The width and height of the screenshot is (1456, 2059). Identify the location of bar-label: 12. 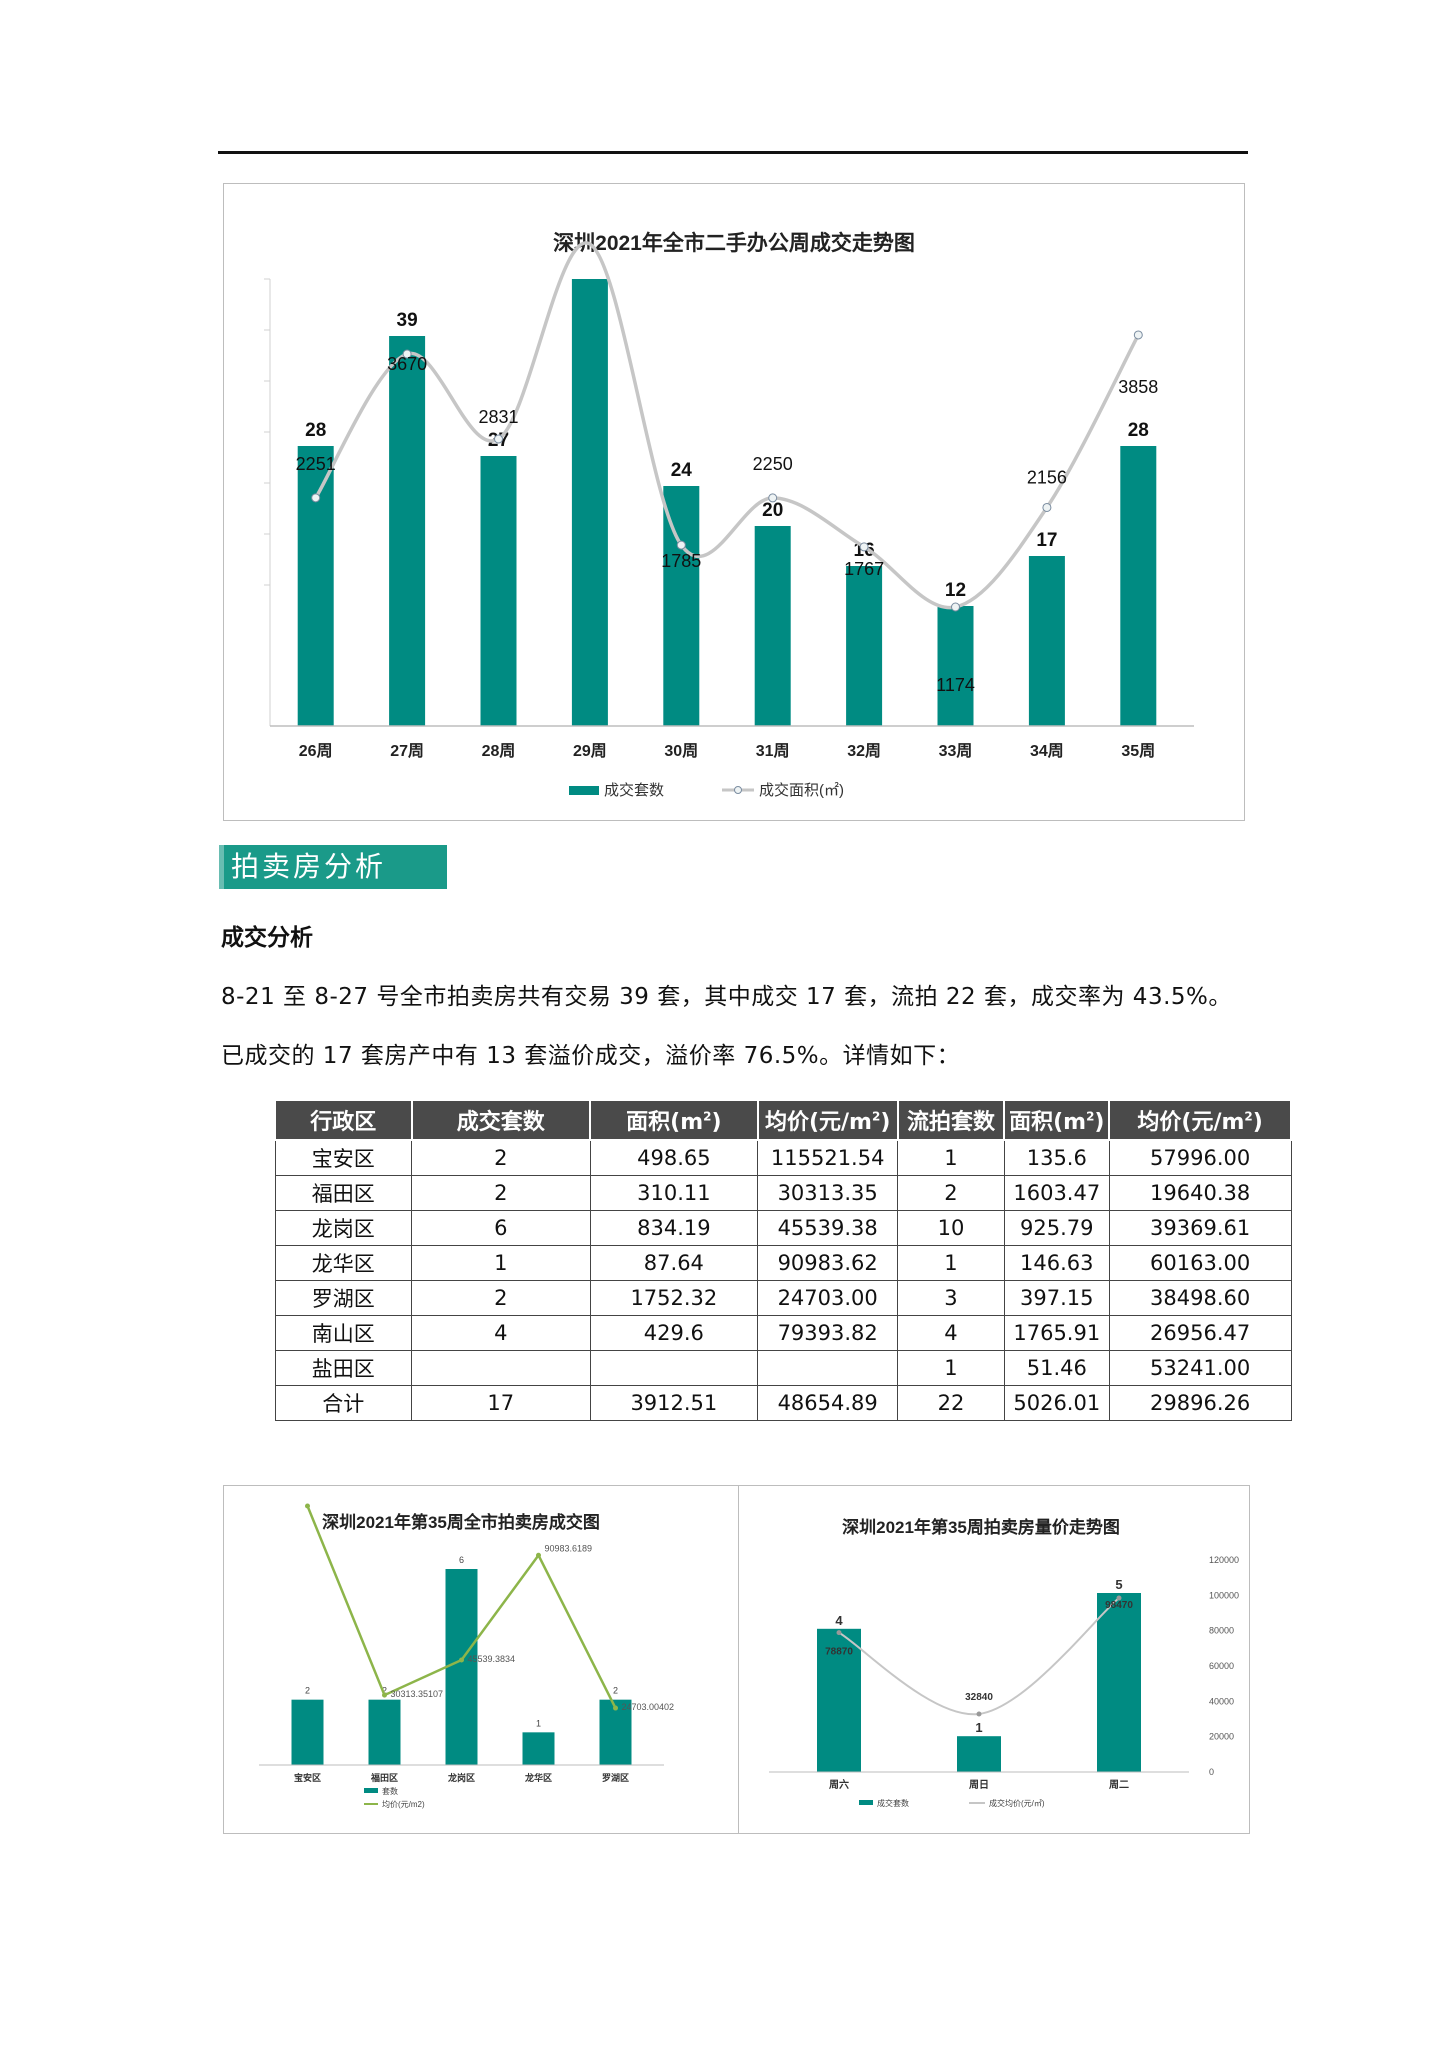
(955, 590).